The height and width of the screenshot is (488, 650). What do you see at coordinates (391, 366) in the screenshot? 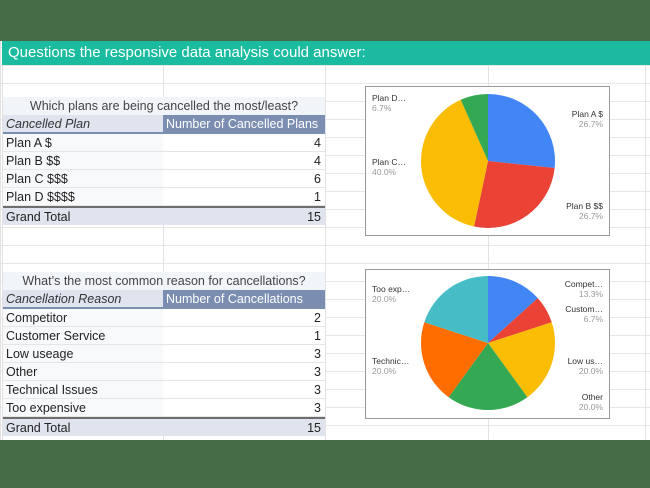
I see `slice-label-technical-issues: Technic… 20.0%` at bounding box center [391, 366].